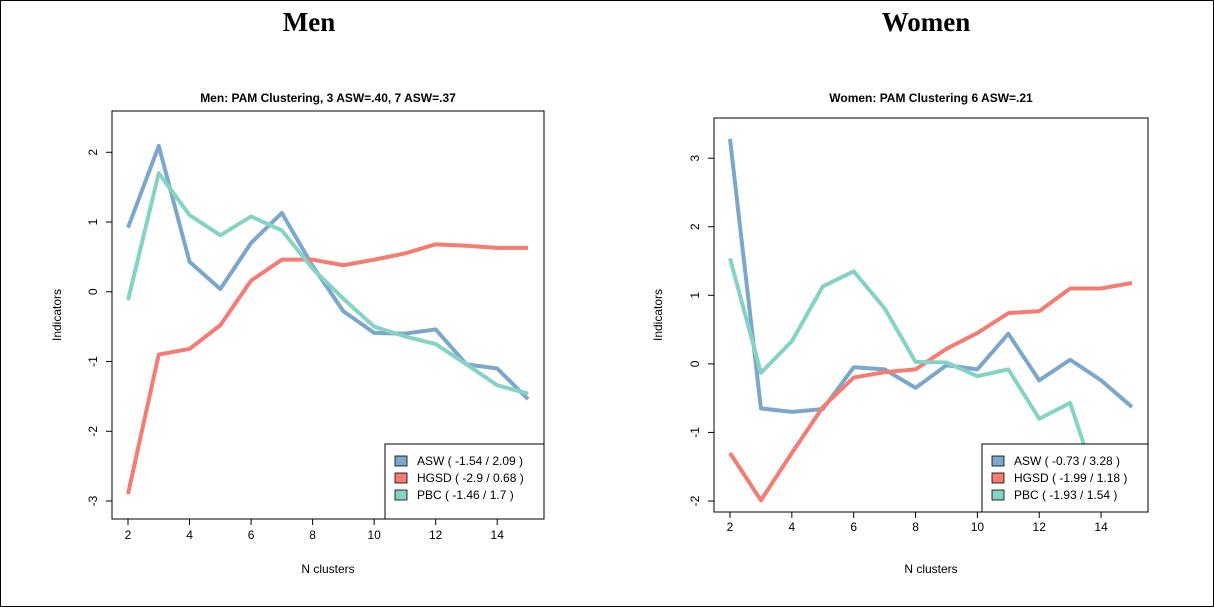 The image size is (1214, 607). I want to click on men-series-line-hgsd, so click(327, 368).